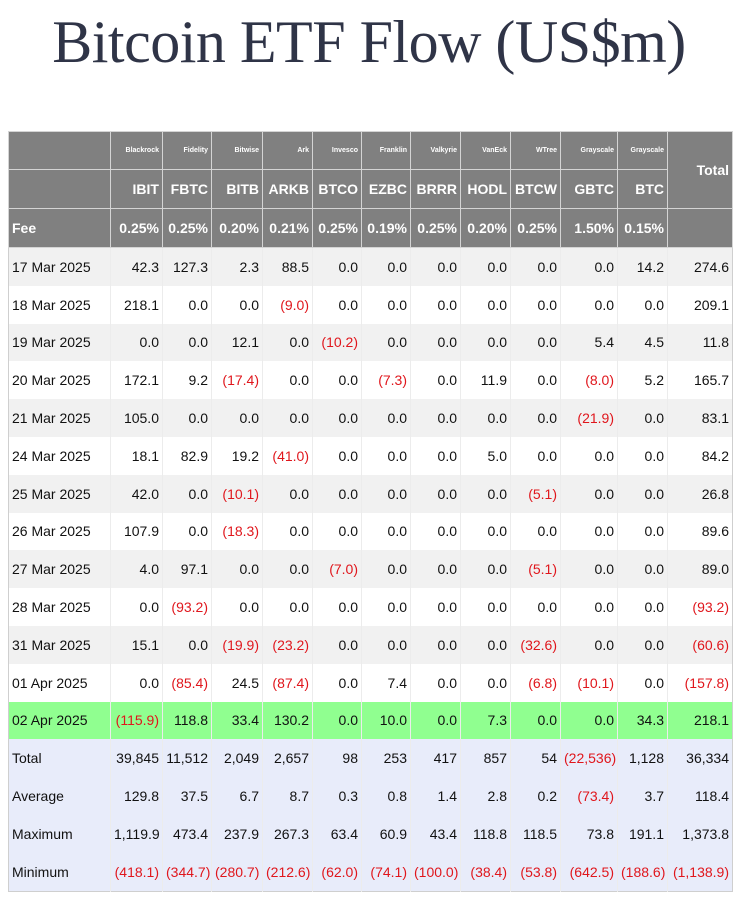 The width and height of the screenshot is (738, 913). I want to click on flow-value: (115.9), so click(136, 720).